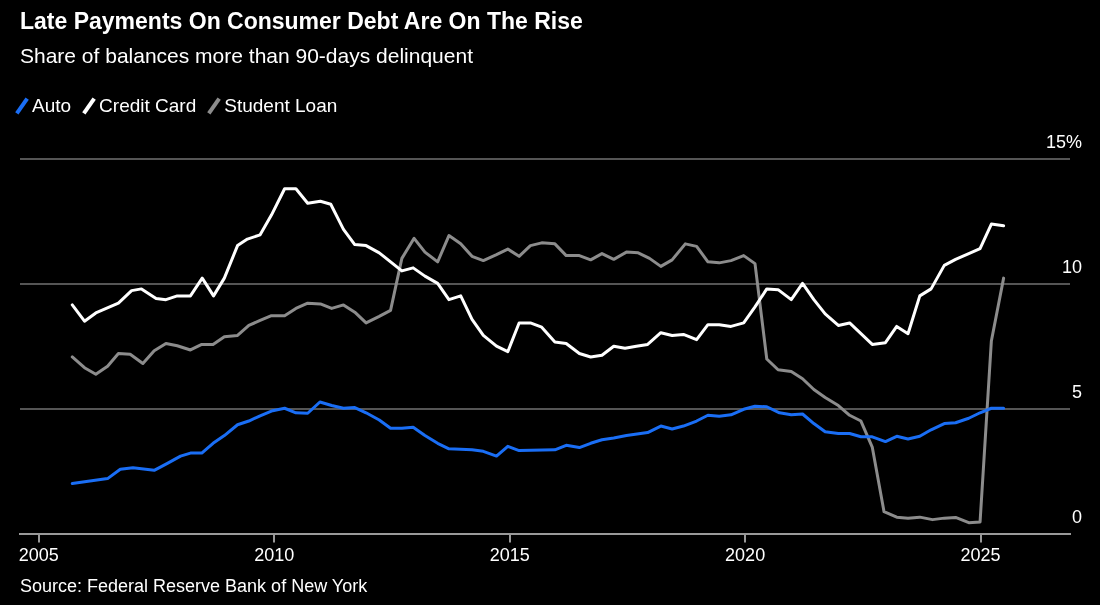 This screenshot has height=605, width=1100. I want to click on y-tick-label: 0, so click(1076, 517).